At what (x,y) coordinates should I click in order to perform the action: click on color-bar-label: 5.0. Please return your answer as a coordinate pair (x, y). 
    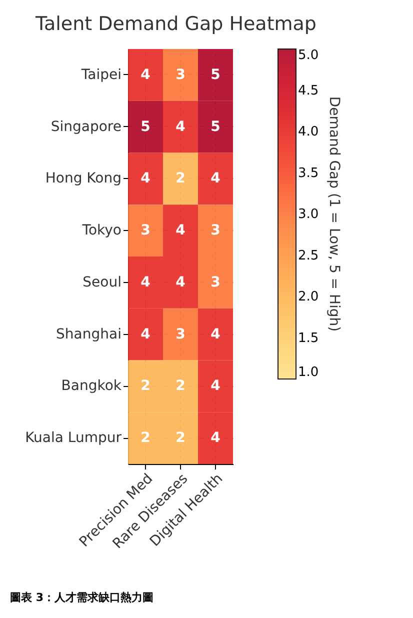
    Looking at the image, I should click on (308, 55).